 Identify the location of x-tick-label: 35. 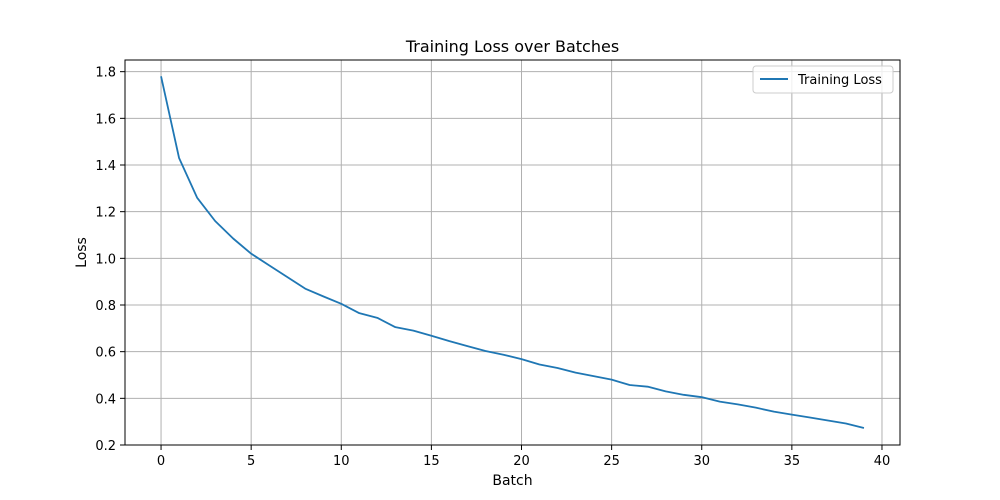
(792, 461).